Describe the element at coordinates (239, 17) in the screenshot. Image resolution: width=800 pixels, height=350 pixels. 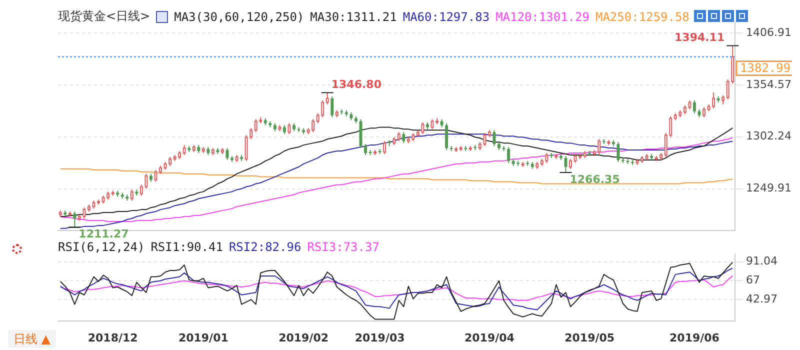
I see `legend-title: MA3(30,60,120,250)` at that location.